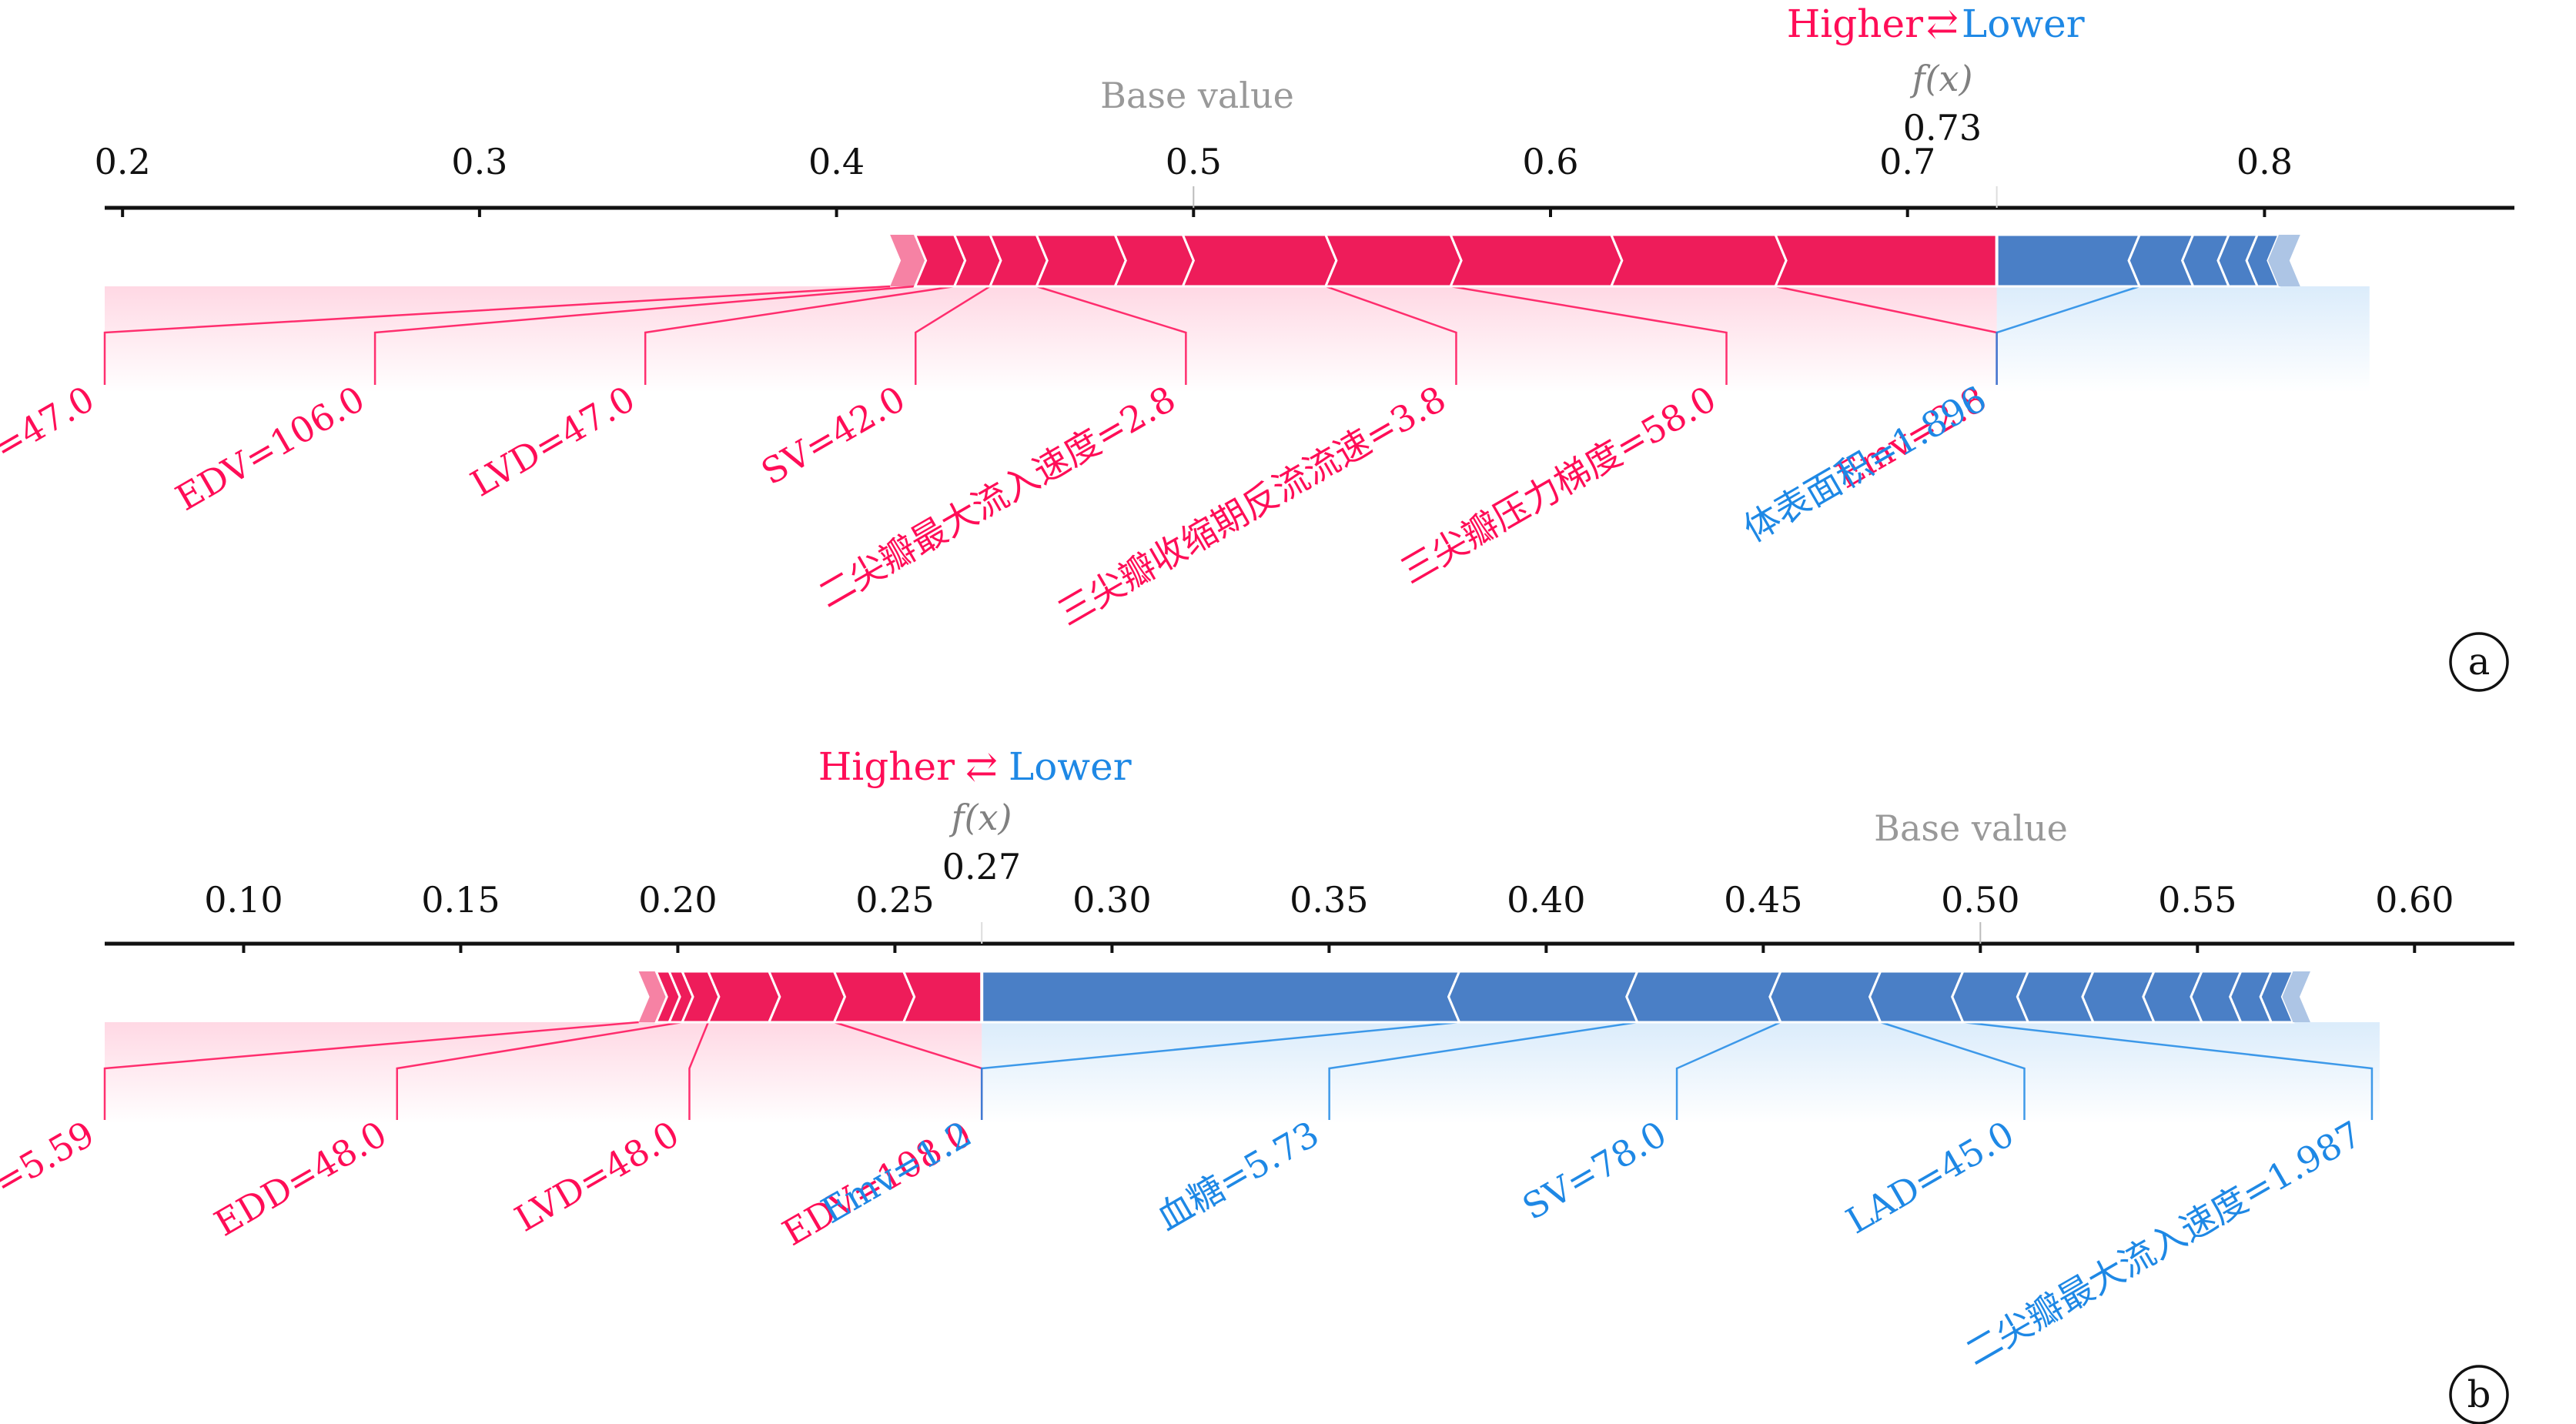 This screenshot has width=2576, height=1424. I want to click on feature-bands, so click(1238, 339).